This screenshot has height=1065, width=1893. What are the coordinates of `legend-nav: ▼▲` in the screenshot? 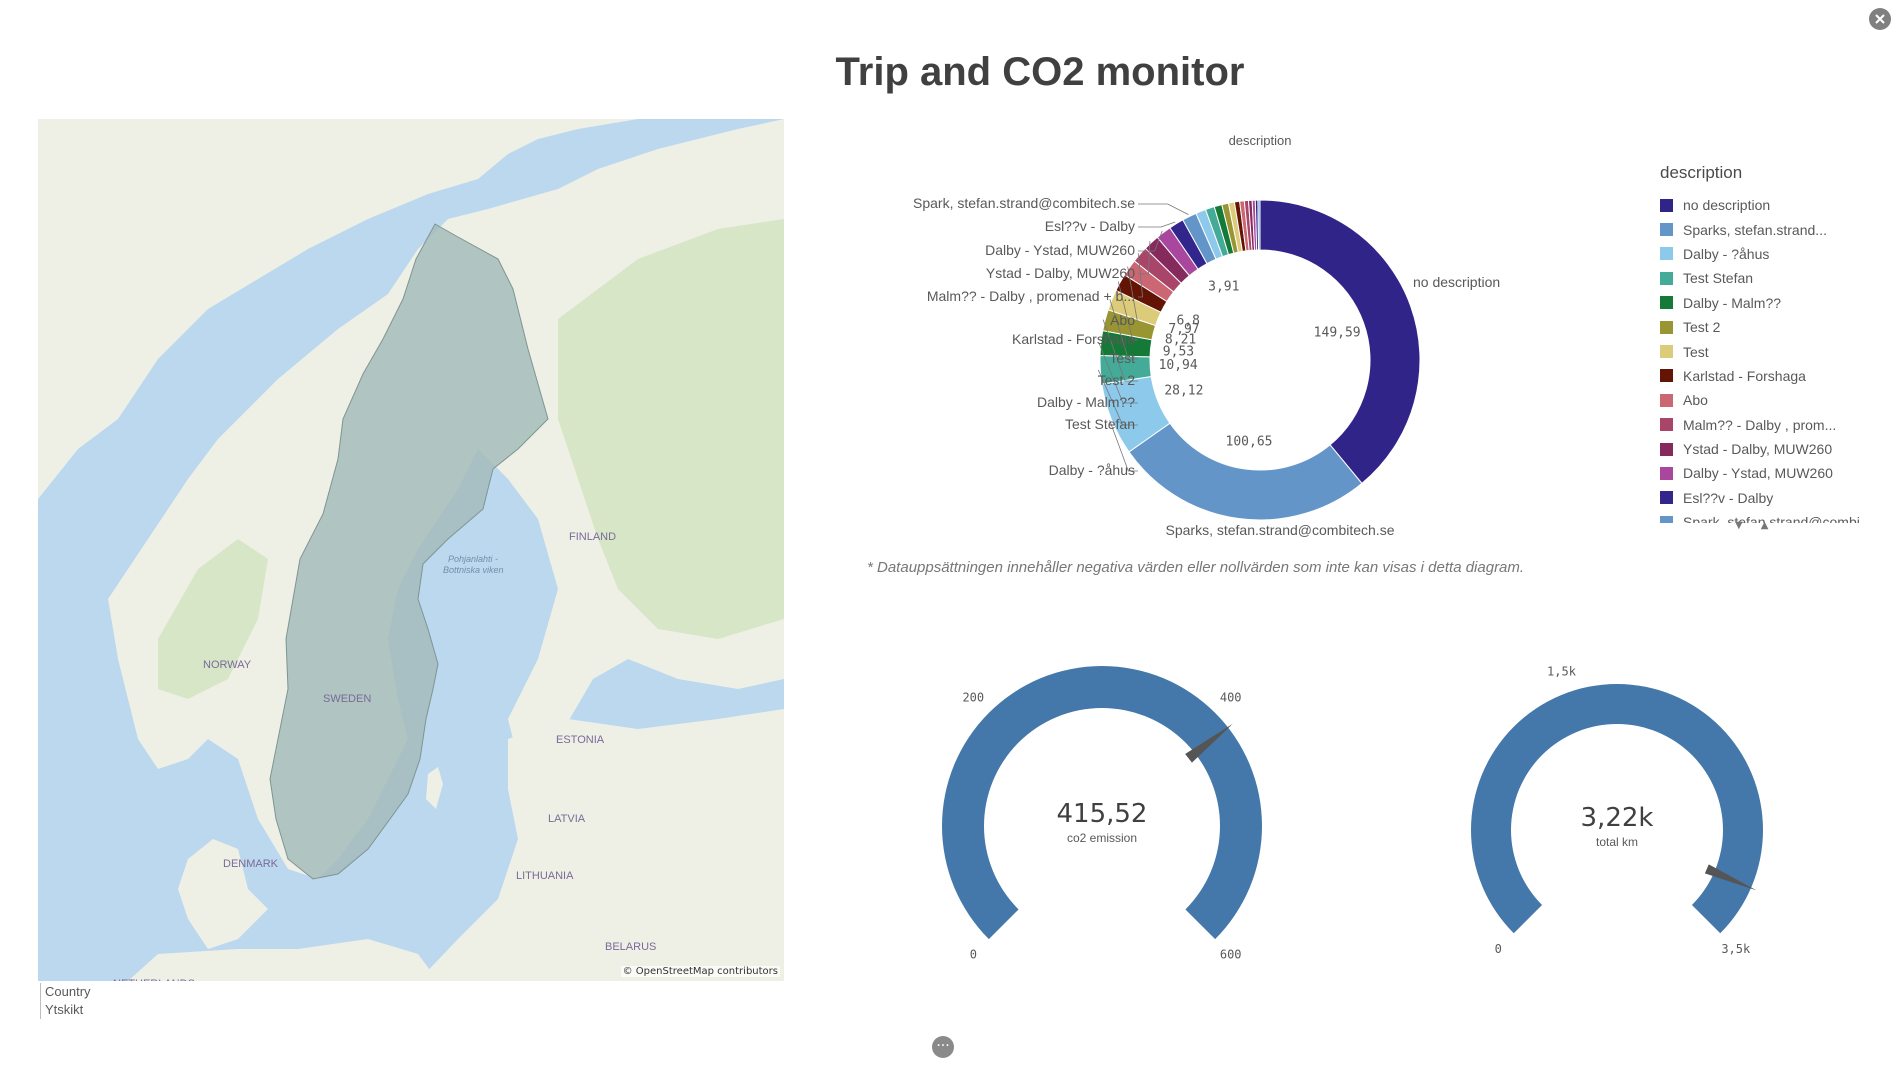 It's located at (1760, 525).